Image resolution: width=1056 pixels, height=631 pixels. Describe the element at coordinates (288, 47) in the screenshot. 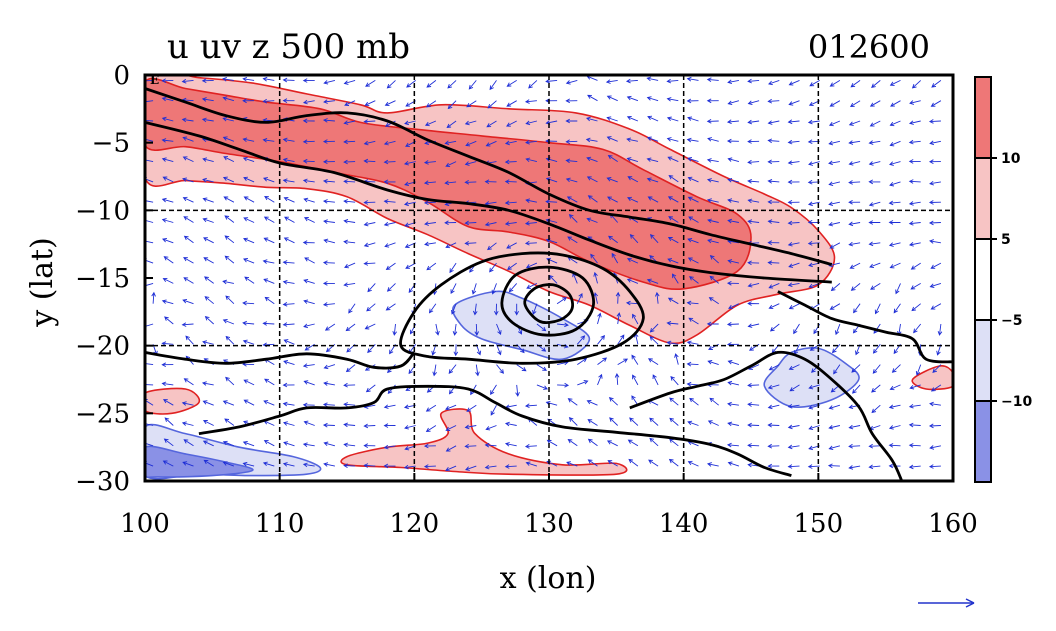

I see `chart-title: u uv z 500 mb` at that location.